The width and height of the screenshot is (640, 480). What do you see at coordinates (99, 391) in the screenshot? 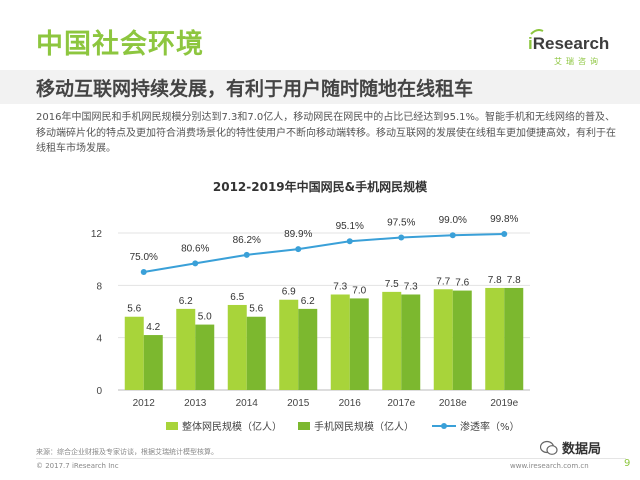
I see `y-tick-label: 0` at bounding box center [99, 391].